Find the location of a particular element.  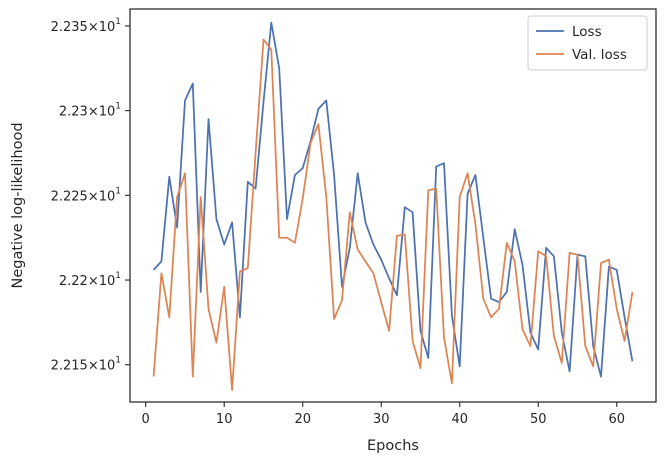

x-tick-label: 40 is located at coordinates (459, 419).